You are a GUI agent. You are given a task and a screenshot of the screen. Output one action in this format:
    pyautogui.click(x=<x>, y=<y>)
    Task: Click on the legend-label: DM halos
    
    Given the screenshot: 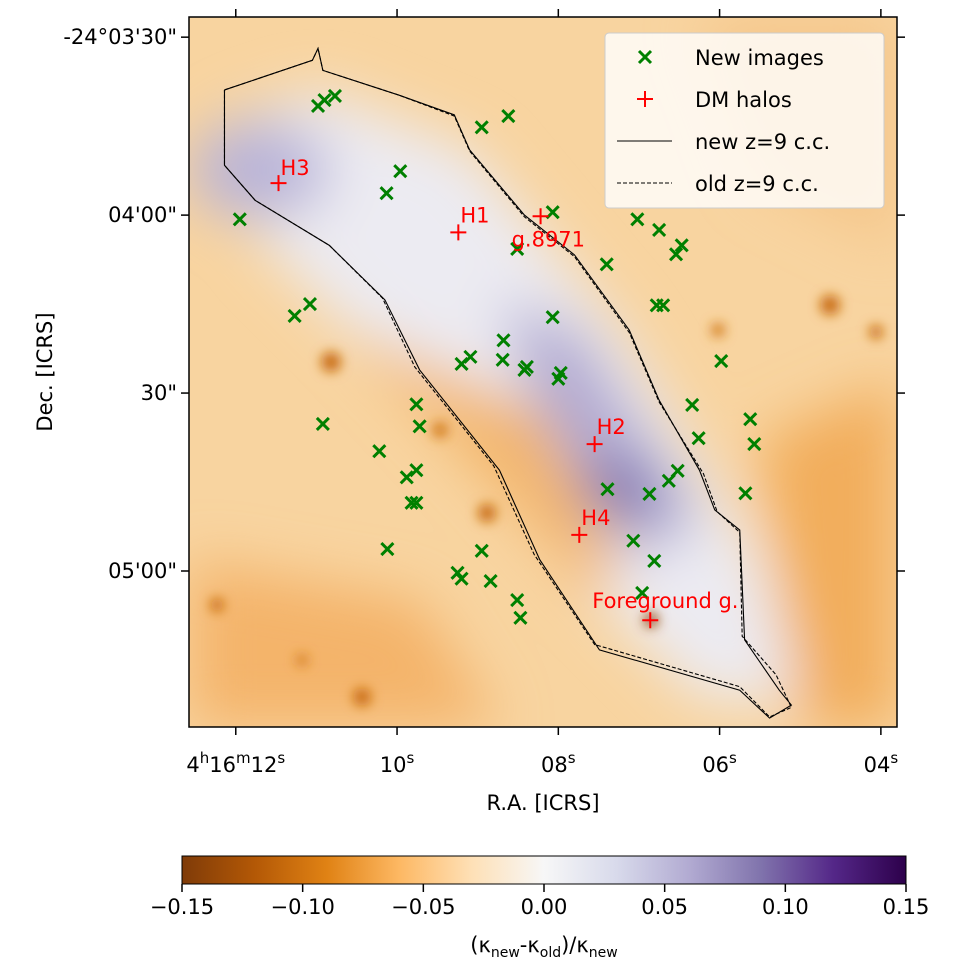 What is the action you would take?
    pyautogui.click(x=743, y=100)
    